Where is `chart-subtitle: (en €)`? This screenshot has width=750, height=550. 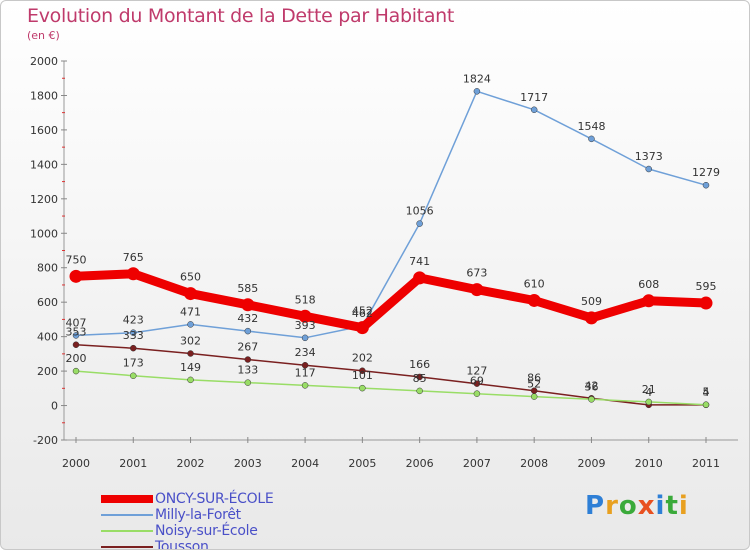 chart-subtitle: (en €) is located at coordinates (43, 35).